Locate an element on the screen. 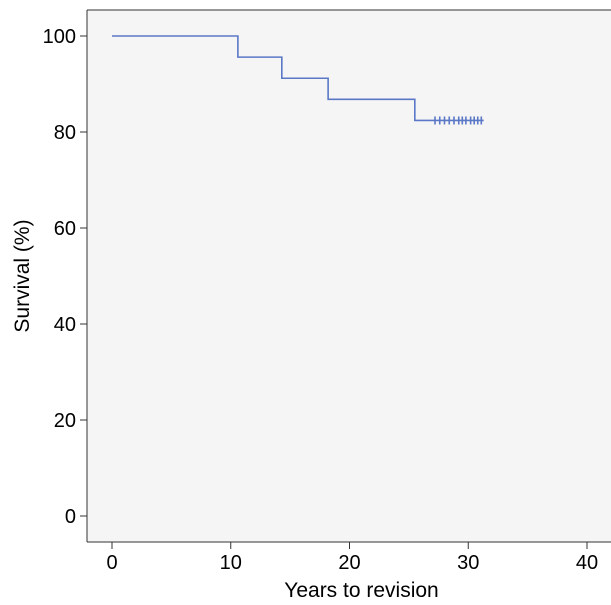 This screenshot has height=605, width=611. x-axis-title: Years to revision is located at coordinates (361, 589).